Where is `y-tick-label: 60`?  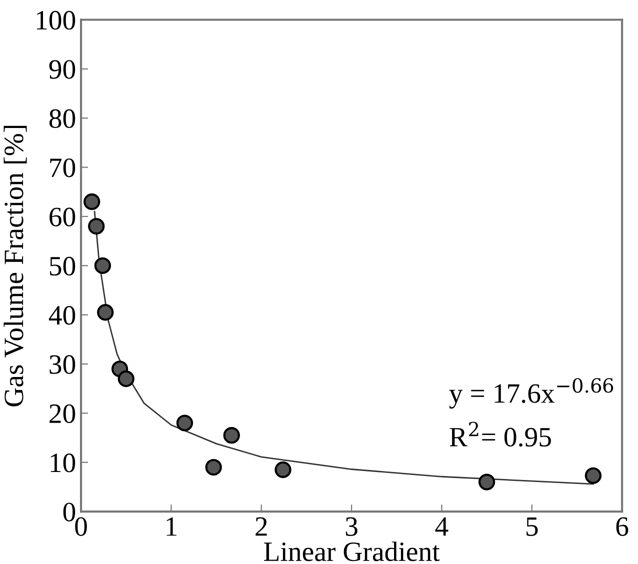 y-tick-label: 60 is located at coordinates (63, 217).